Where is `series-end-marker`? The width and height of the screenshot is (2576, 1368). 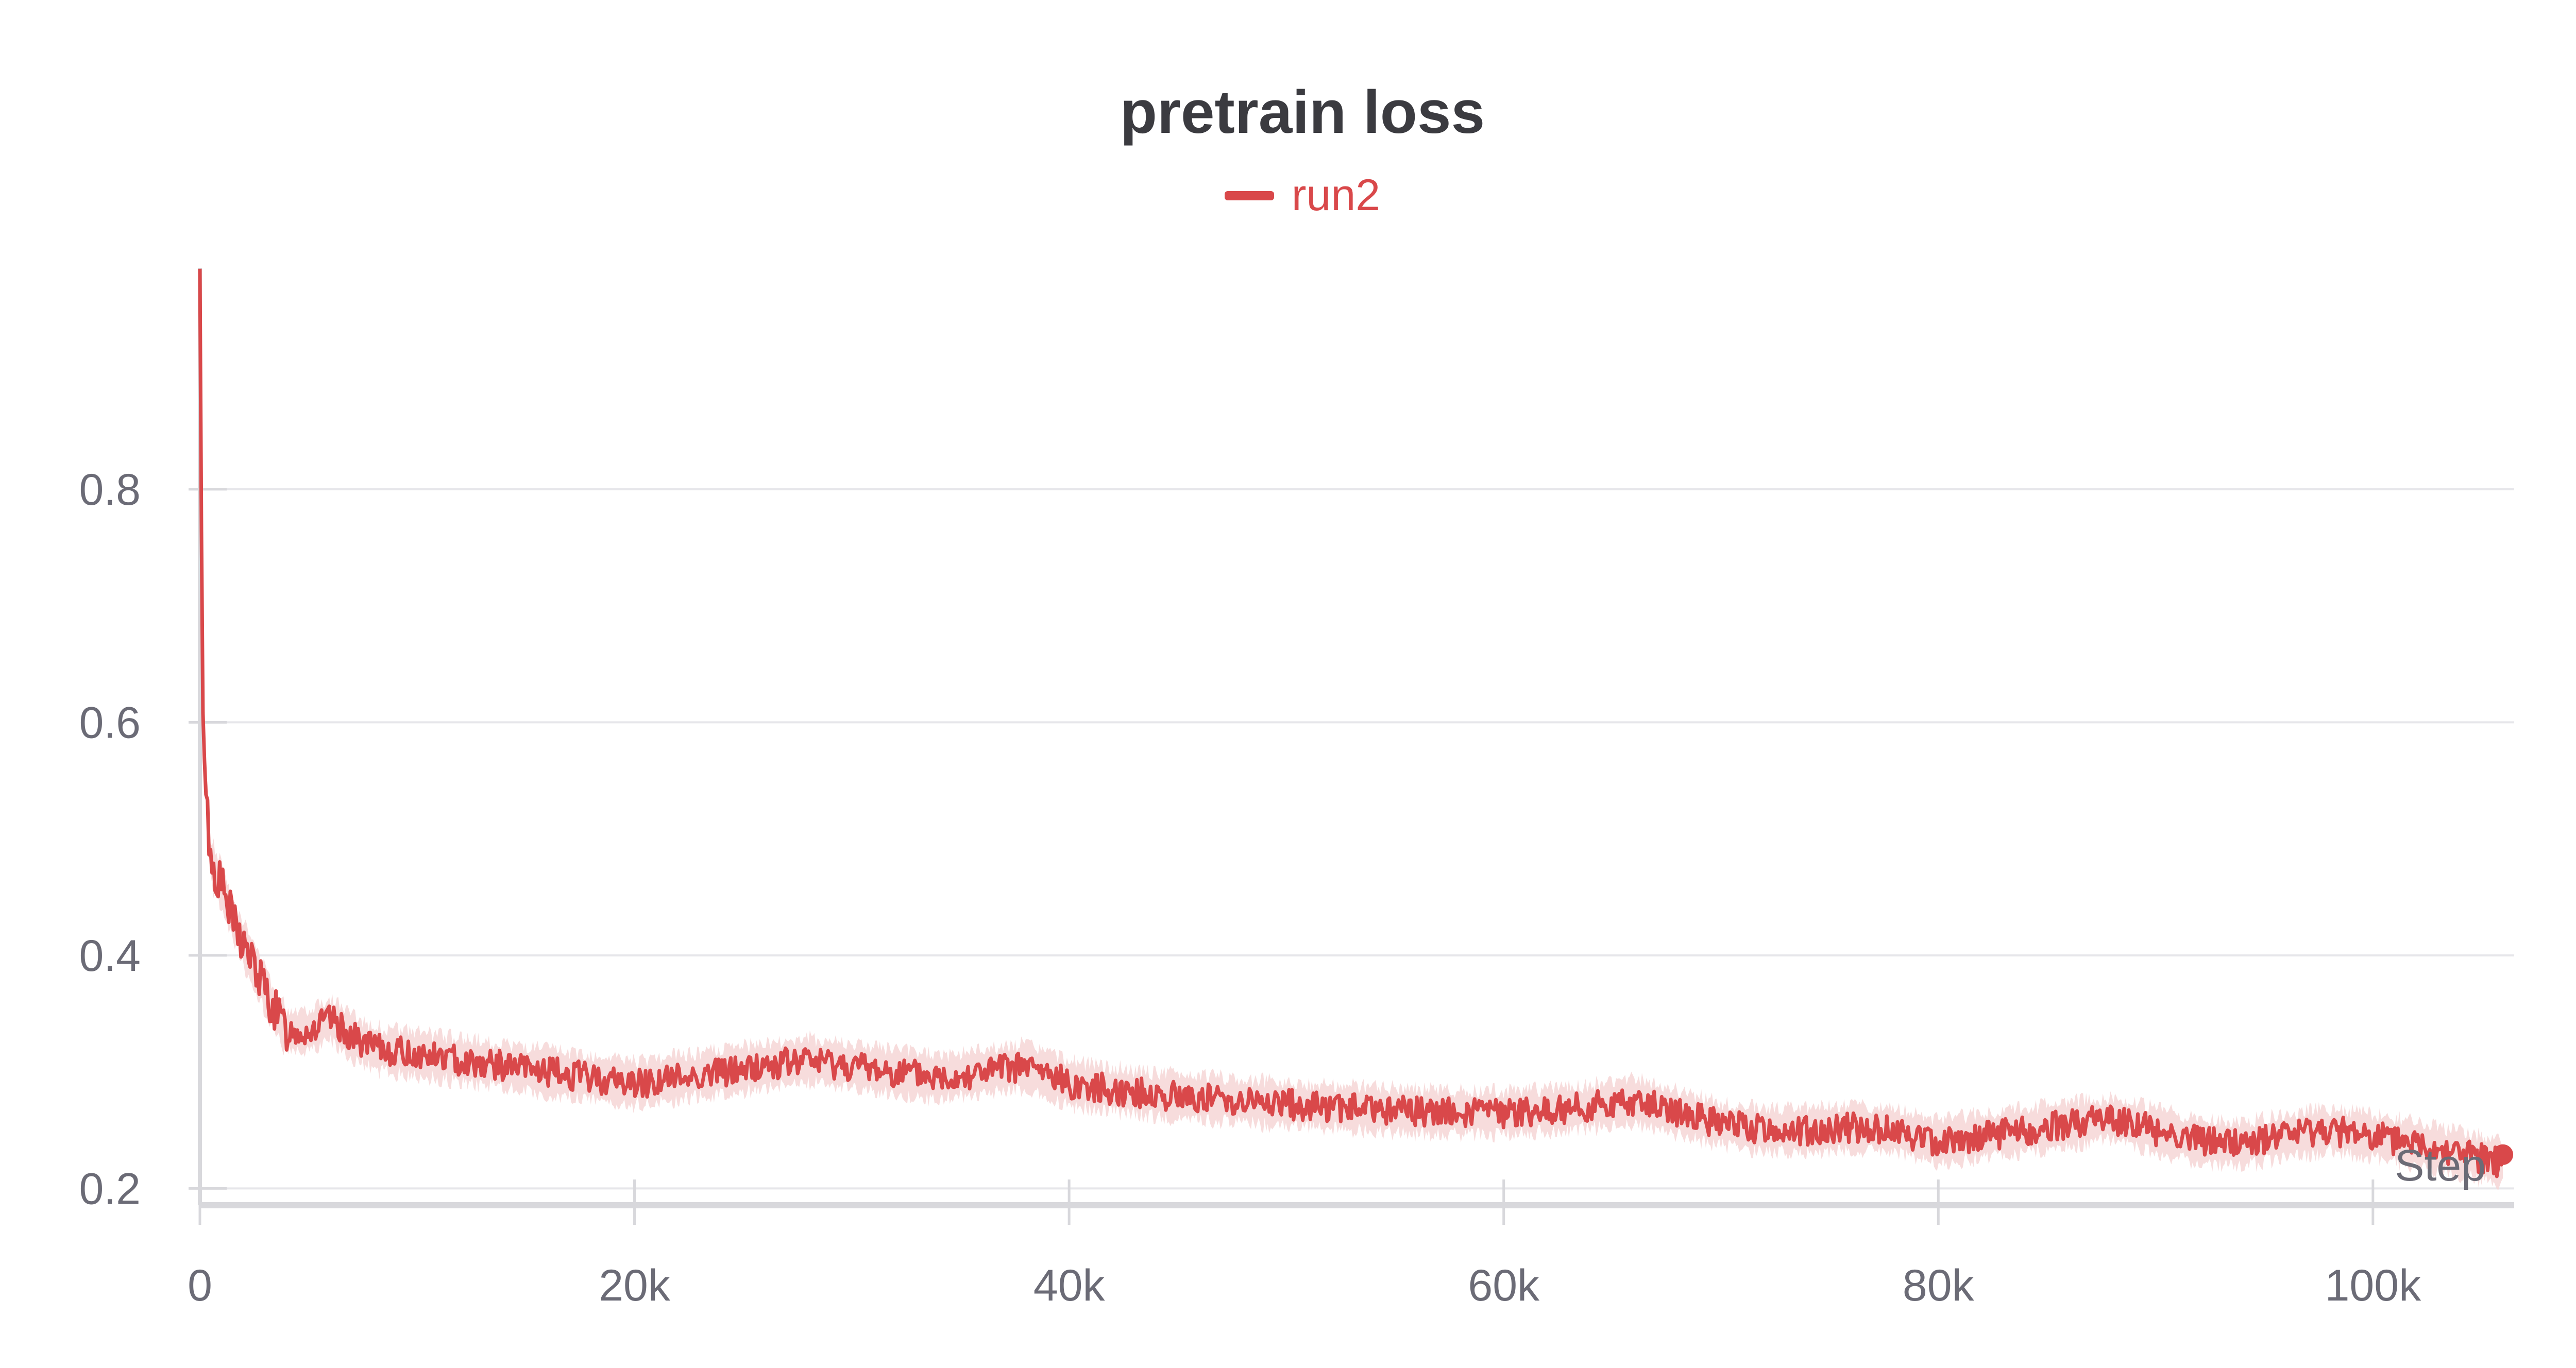
series-end-marker is located at coordinates (2503, 1154).